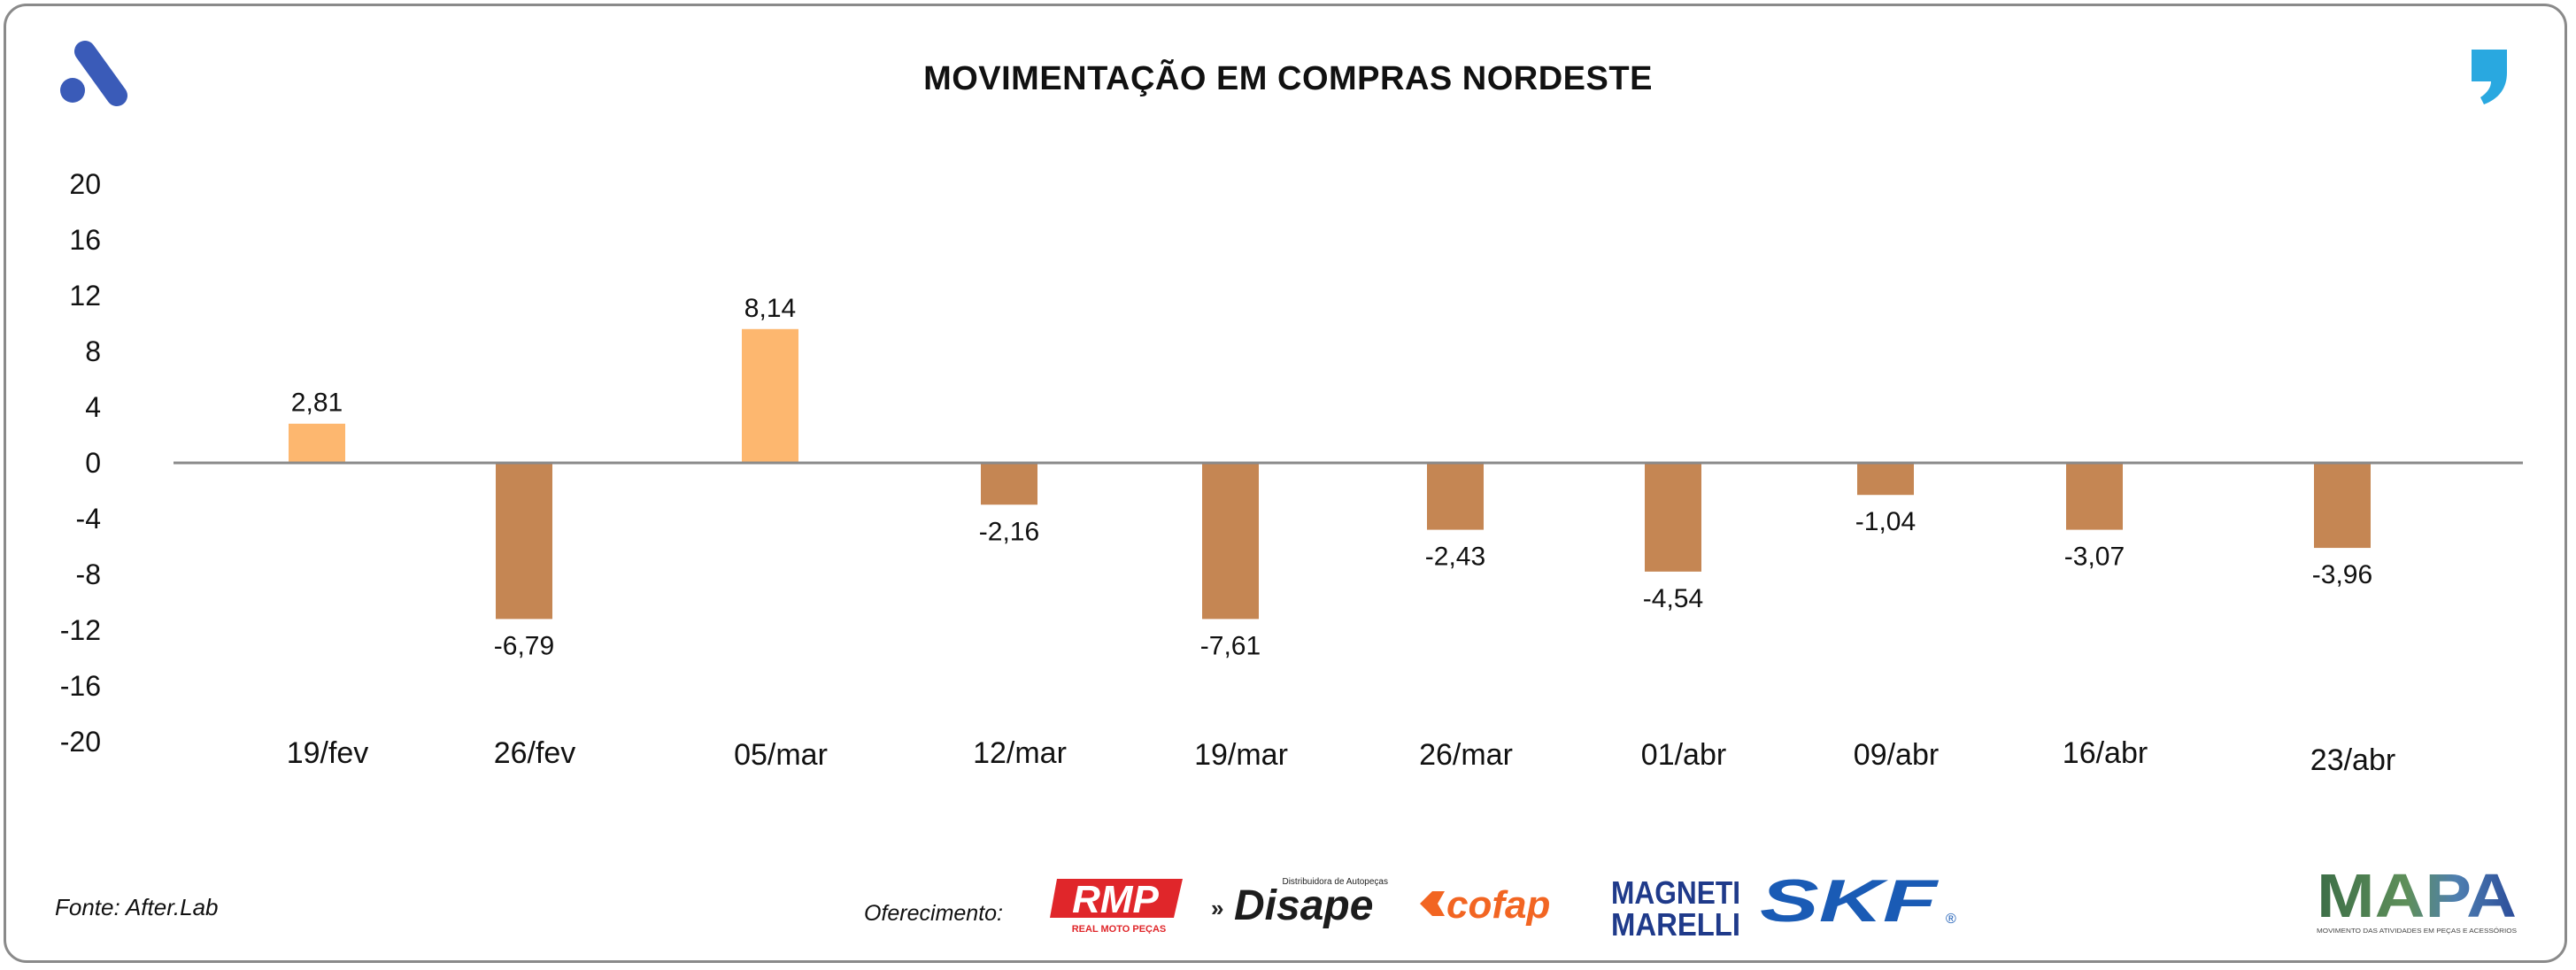 This screenshot has width=2576, height=970. Describe the element at coordinates (93, 73) in the screenshot. I see `brand-a-logo` at that location.